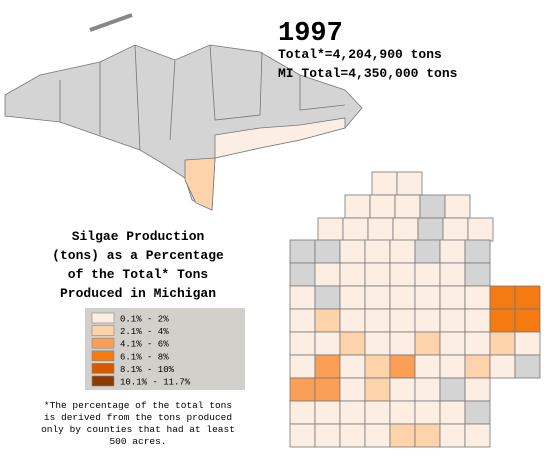 The height and width of the screenshot is (456, 550). I want to click on legend-label: 8.1% - 10%, so click(147, 370).